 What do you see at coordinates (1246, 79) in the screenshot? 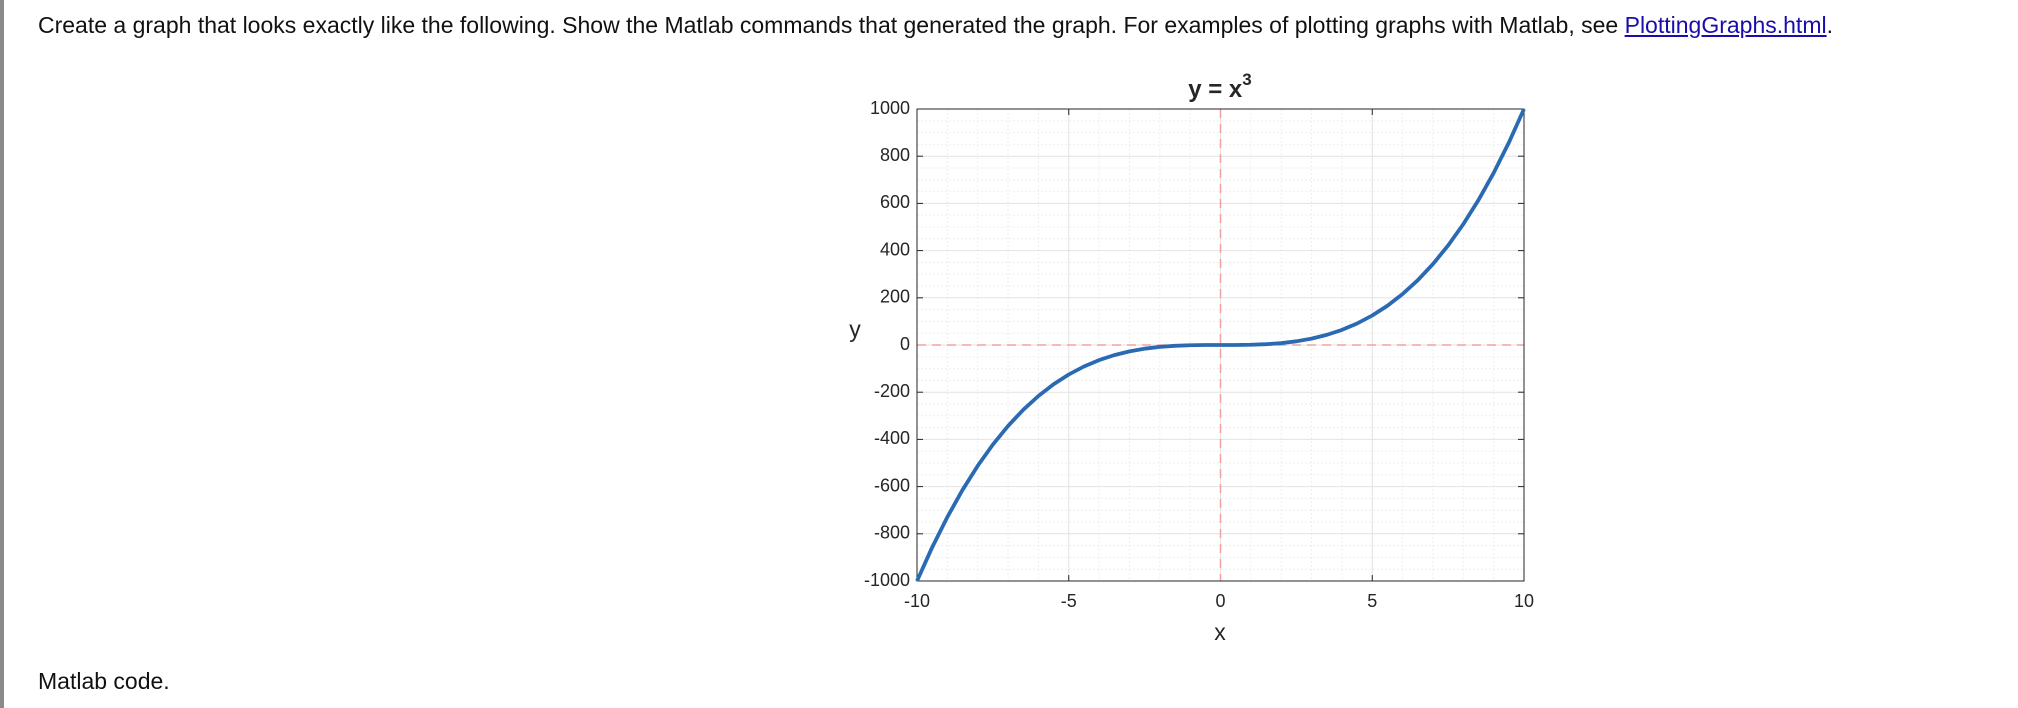
I see `title-superscript: 3` at bounding box center [1246, 79].